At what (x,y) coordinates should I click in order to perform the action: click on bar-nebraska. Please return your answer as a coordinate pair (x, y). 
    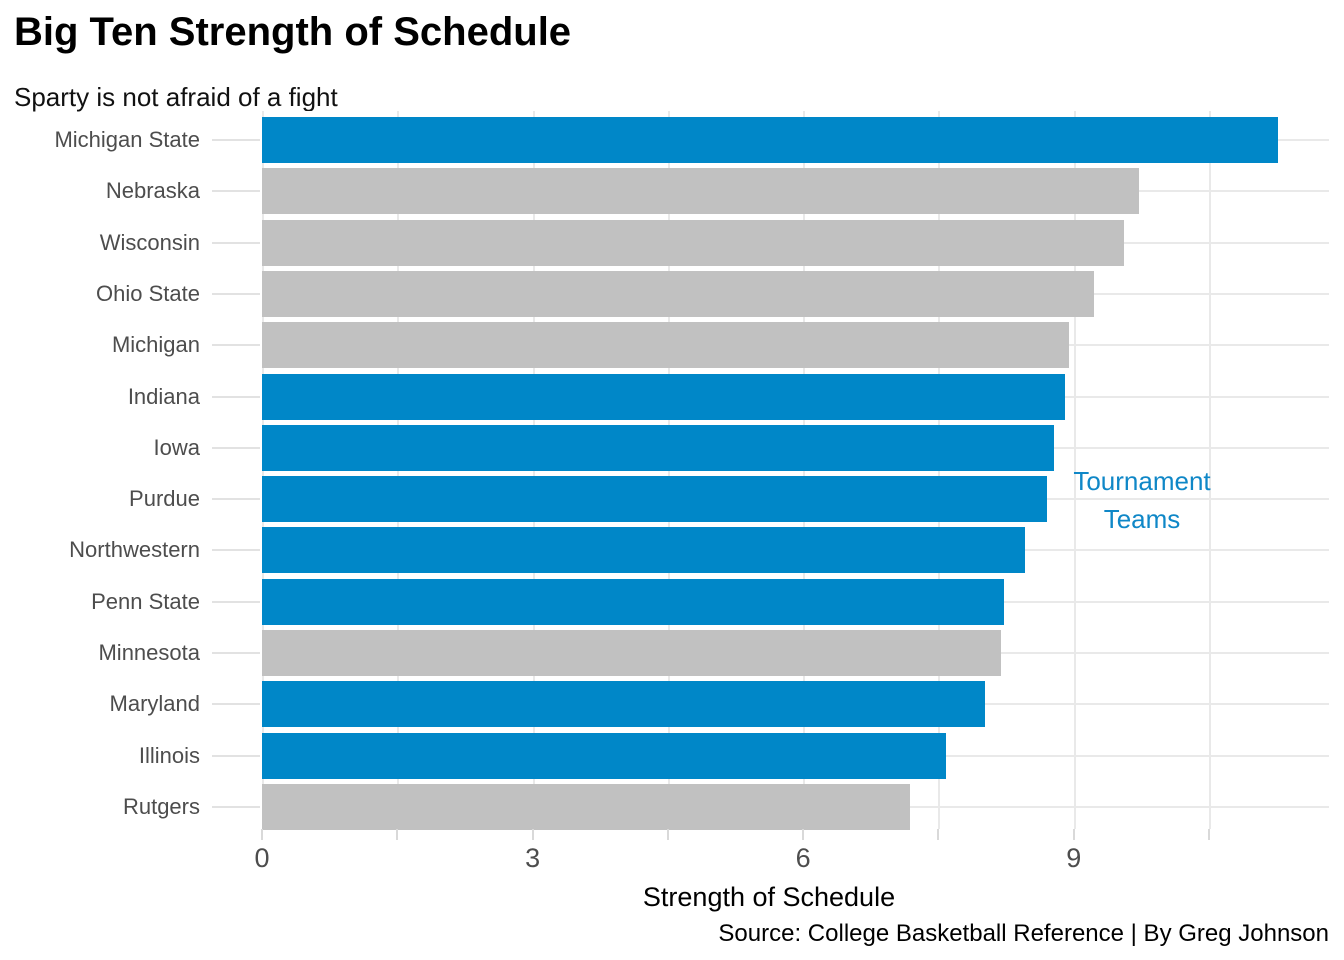
    Looking at the image, I should click on (700, 191).